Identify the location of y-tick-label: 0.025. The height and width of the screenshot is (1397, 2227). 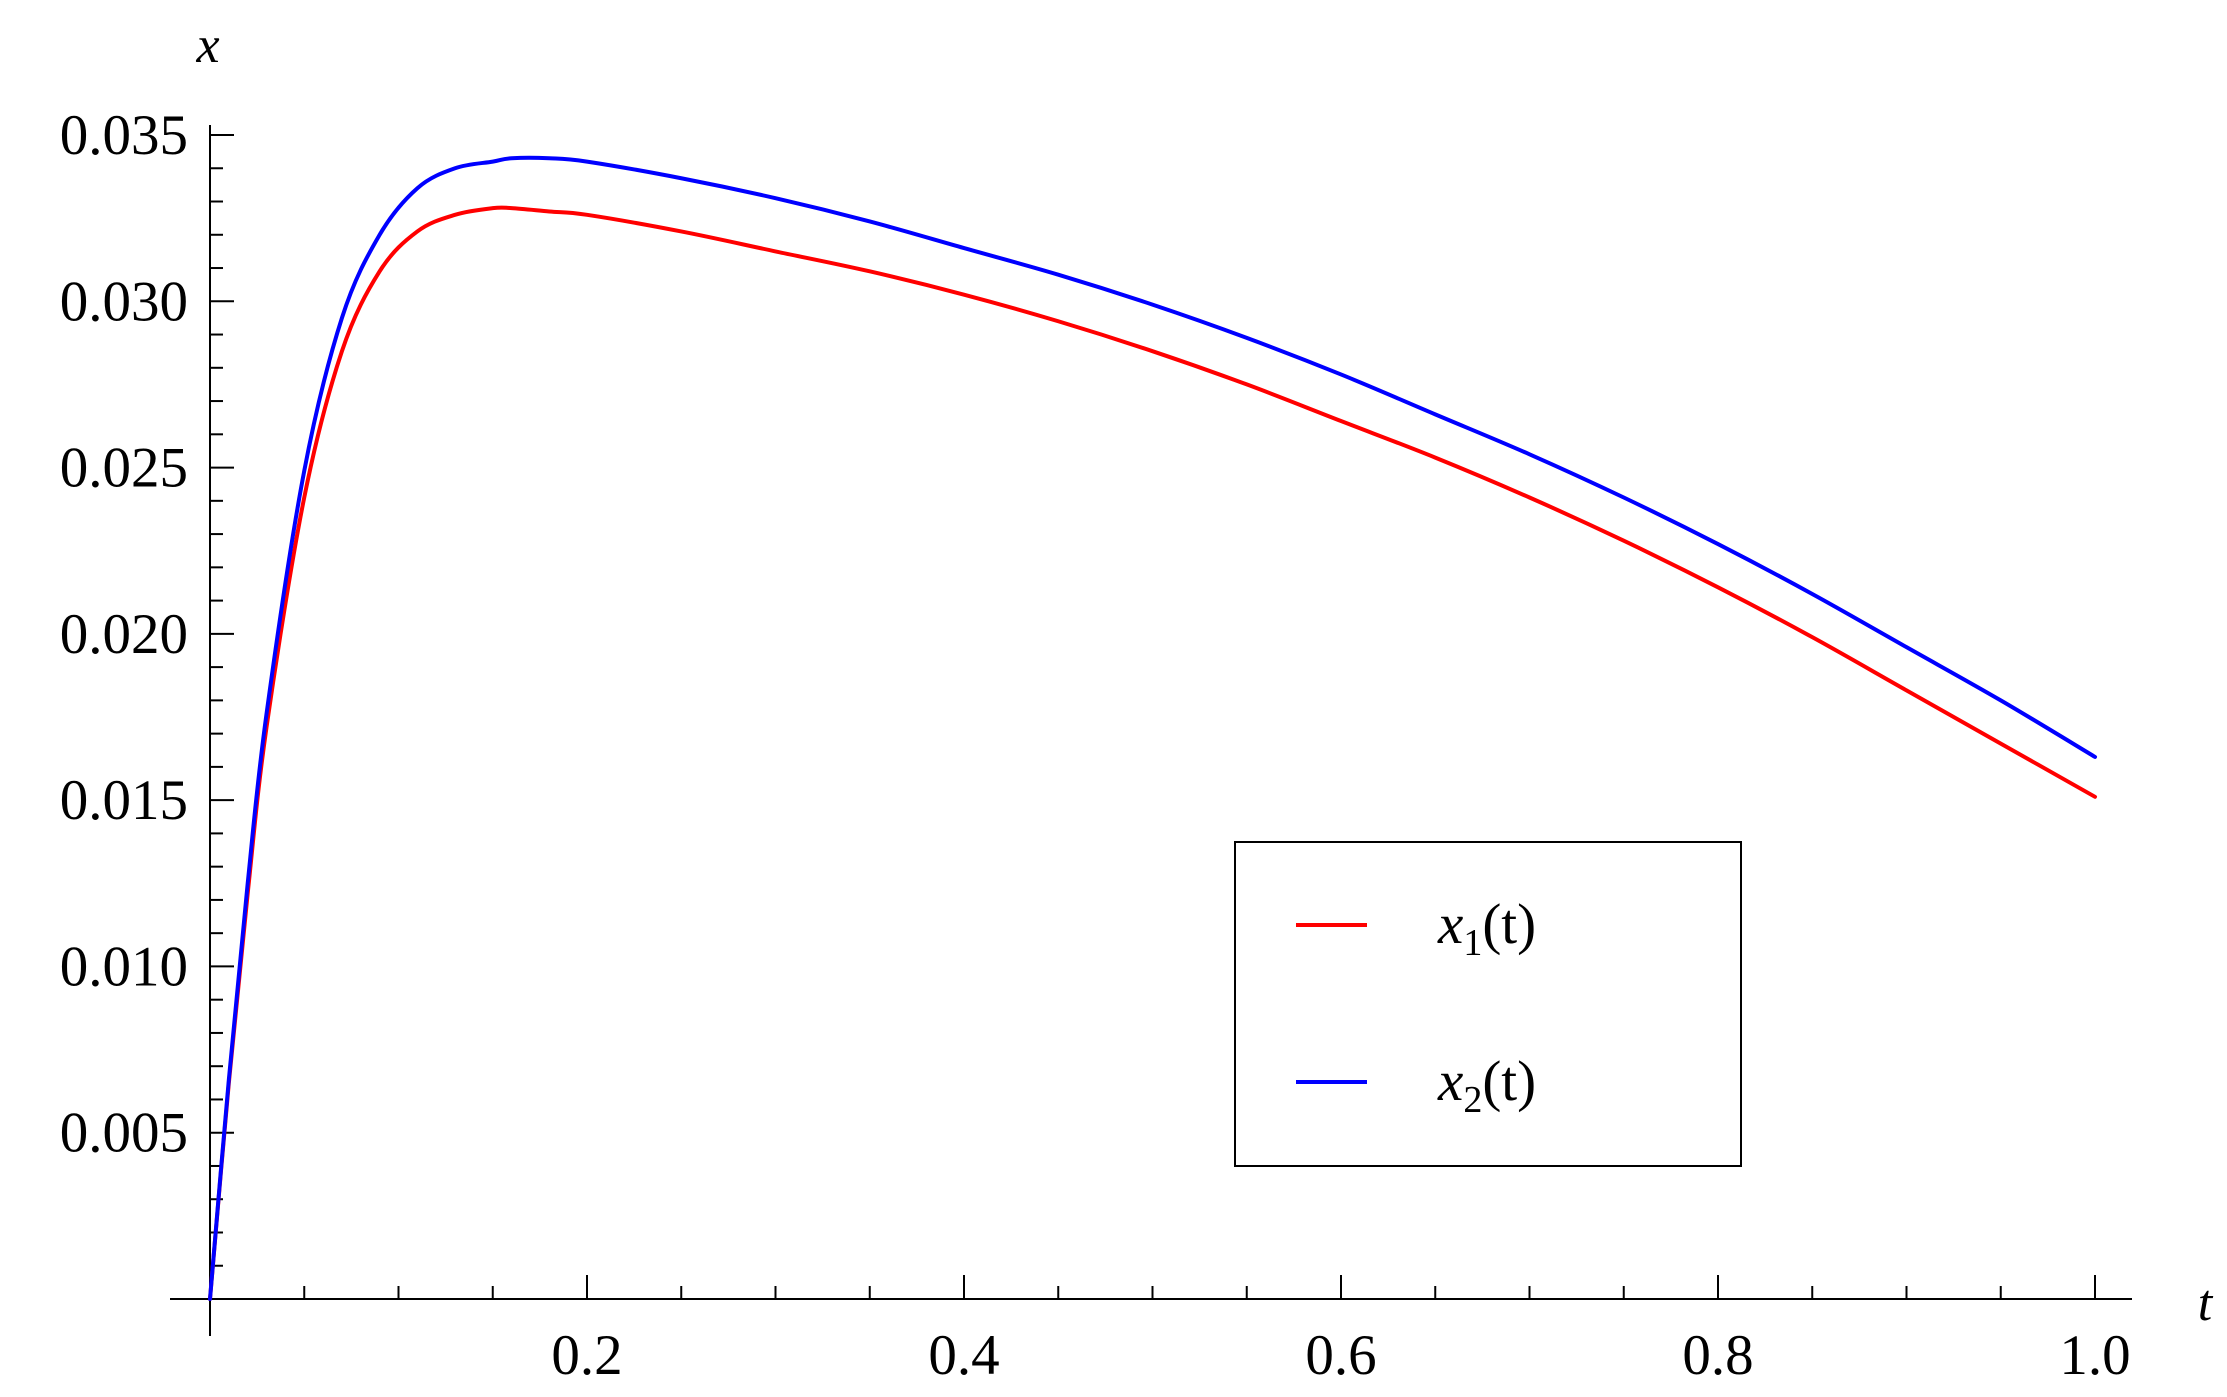
(124, 468).